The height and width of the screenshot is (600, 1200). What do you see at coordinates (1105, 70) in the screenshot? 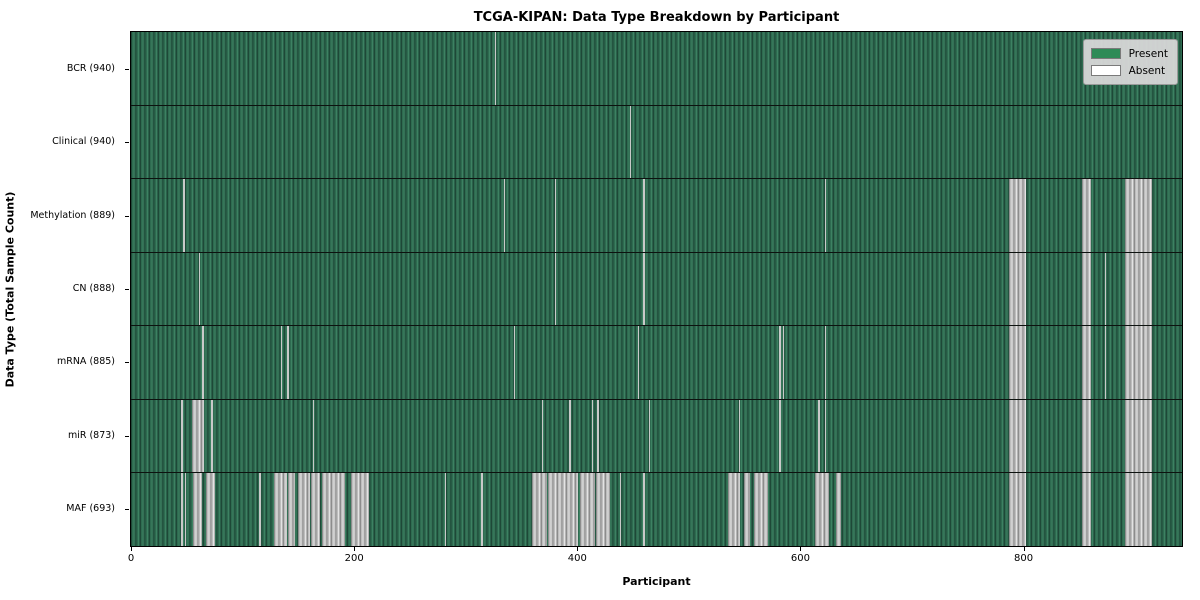
I see `absent-swatch` at bounding box center [1105, 70].